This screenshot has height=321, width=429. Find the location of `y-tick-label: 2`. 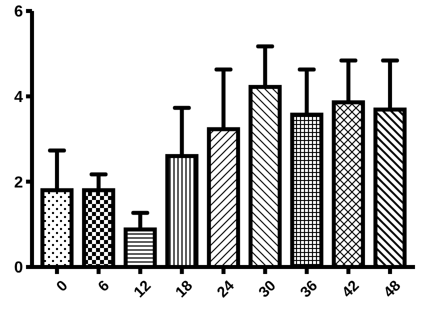

y-tick-label: 2 is located at coordinates (19, 183).